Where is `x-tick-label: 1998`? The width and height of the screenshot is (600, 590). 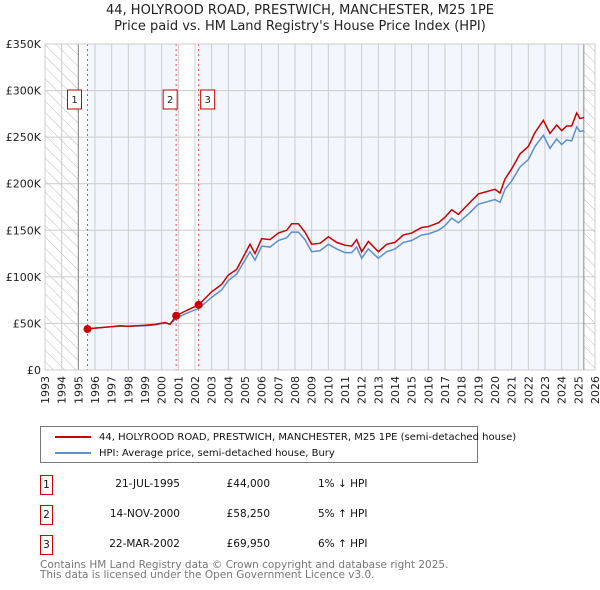
x-tick-label: 1998 is located at coordinates (128, 390).